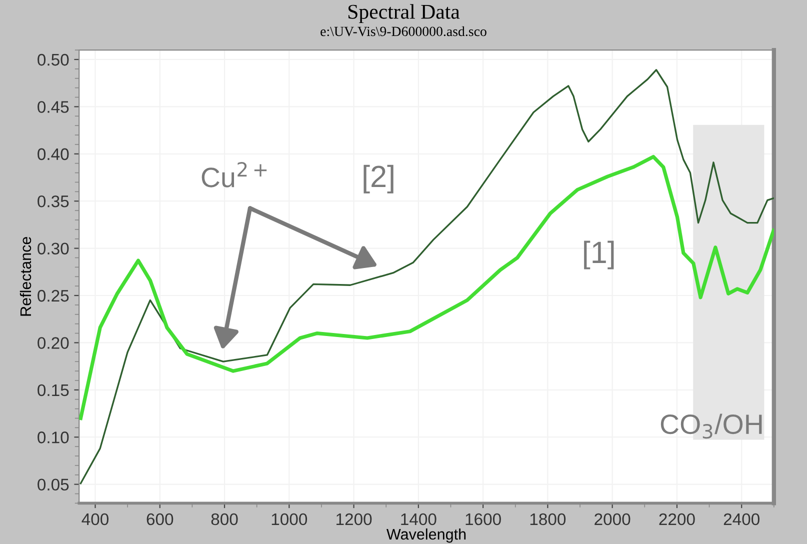 This screenshot has height=544, width=807. Describe the element at coordinates (53, 296) in the screenshot. I see `y-tick-label: 0.25` at that location.